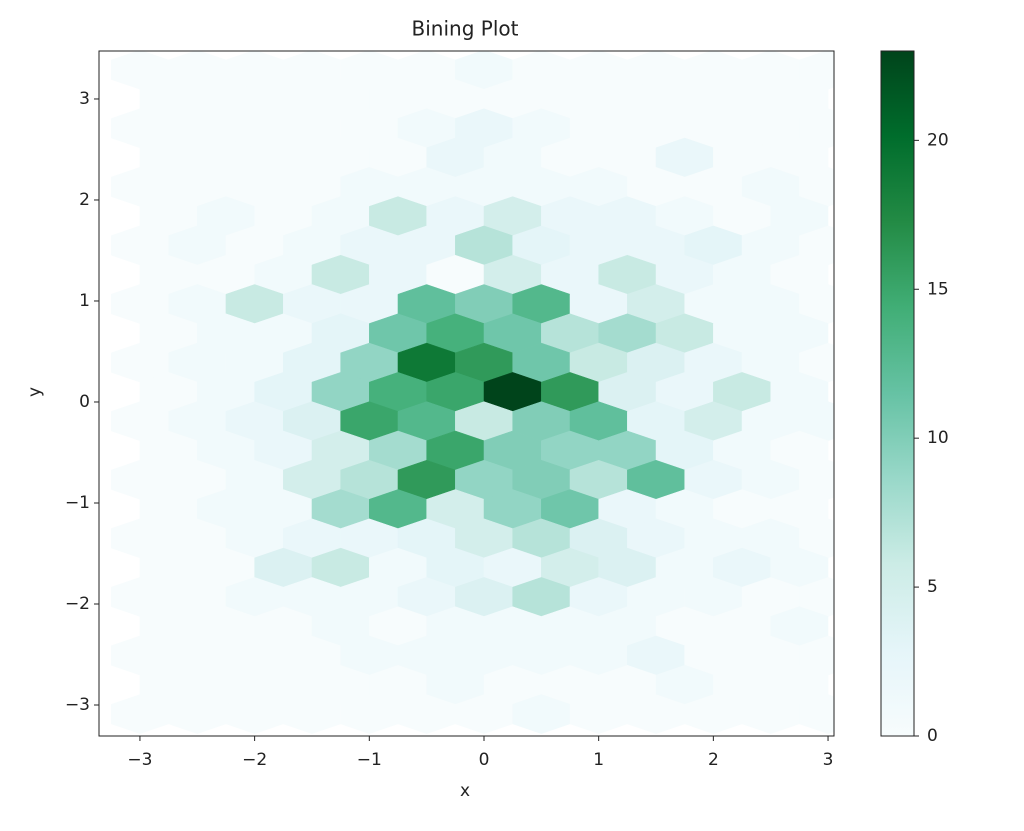 Image resolution: width=1024 pixels, height=831 pixels. I want to click on x-tick-label: −1, so click(369, 760).